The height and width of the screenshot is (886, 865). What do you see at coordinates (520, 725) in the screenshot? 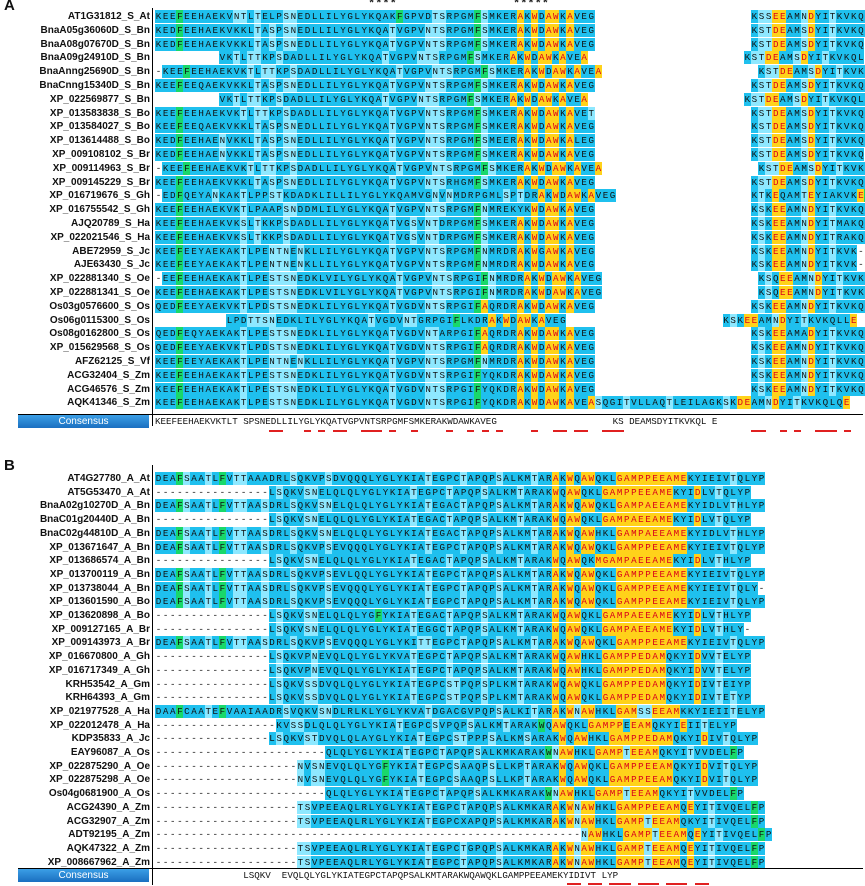
I see `residue: R` at bounding box center [520, 725].